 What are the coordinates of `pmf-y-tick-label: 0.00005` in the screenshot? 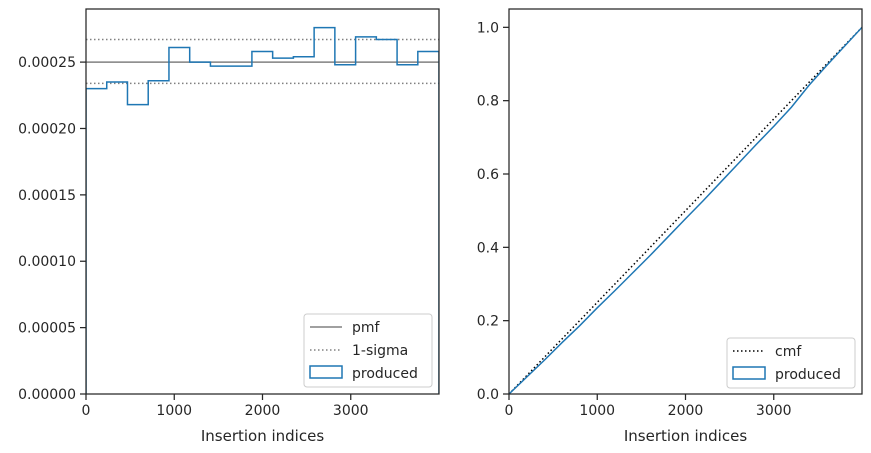 It's located at (47, 329).